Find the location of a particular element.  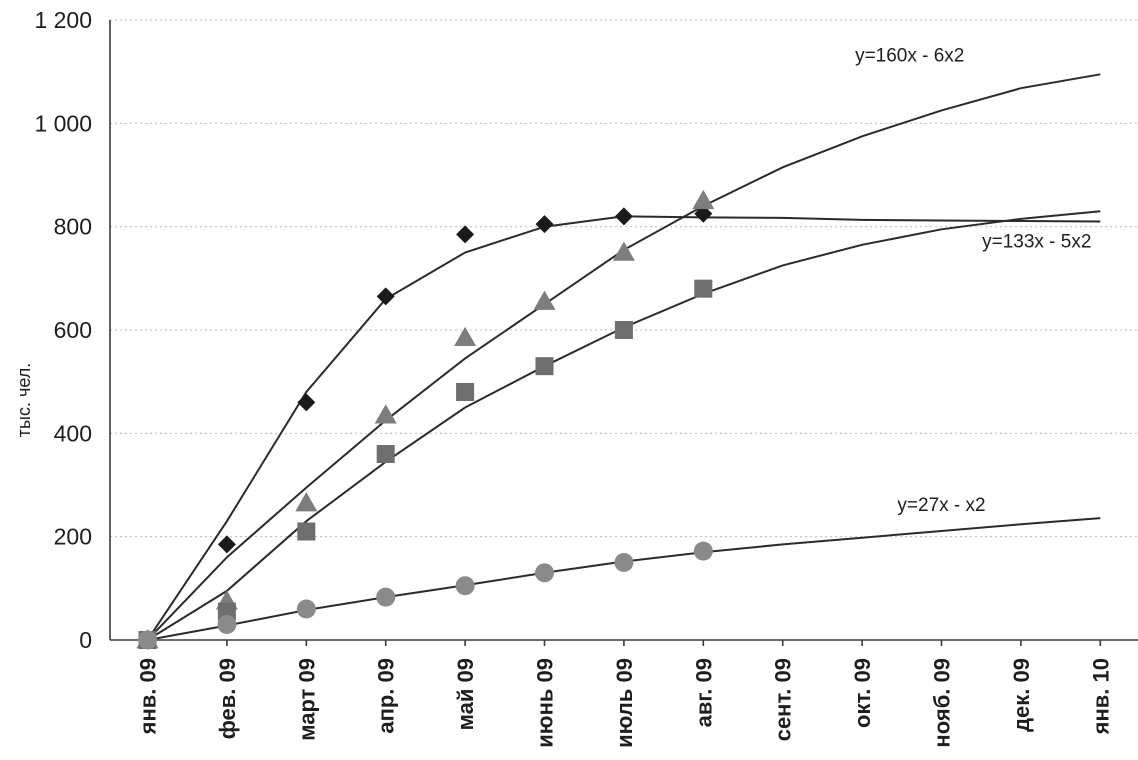

y-tick-label: 800 is located at coordinates (73, 227).